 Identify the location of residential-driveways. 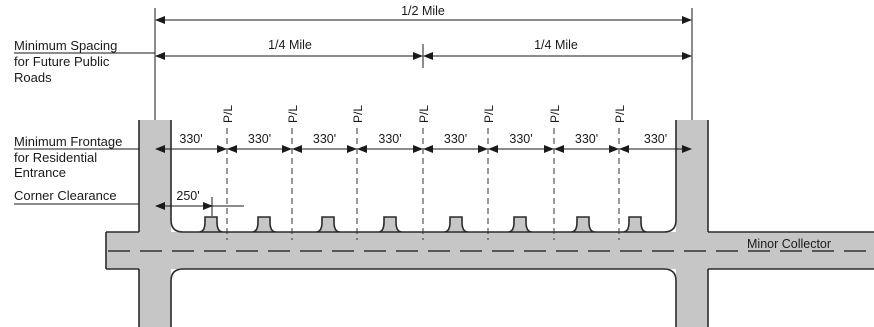
(423, 224).